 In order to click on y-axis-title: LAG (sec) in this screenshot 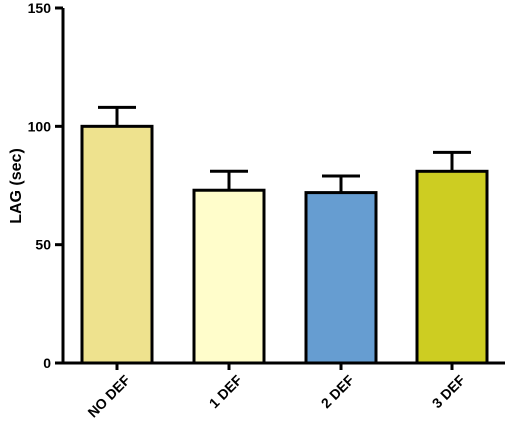, I will do `click(16, 186)`.